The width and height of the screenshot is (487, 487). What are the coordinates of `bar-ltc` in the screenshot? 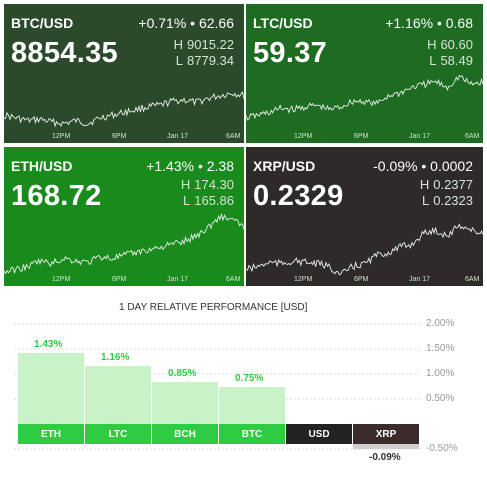 It's located at (118, 395).